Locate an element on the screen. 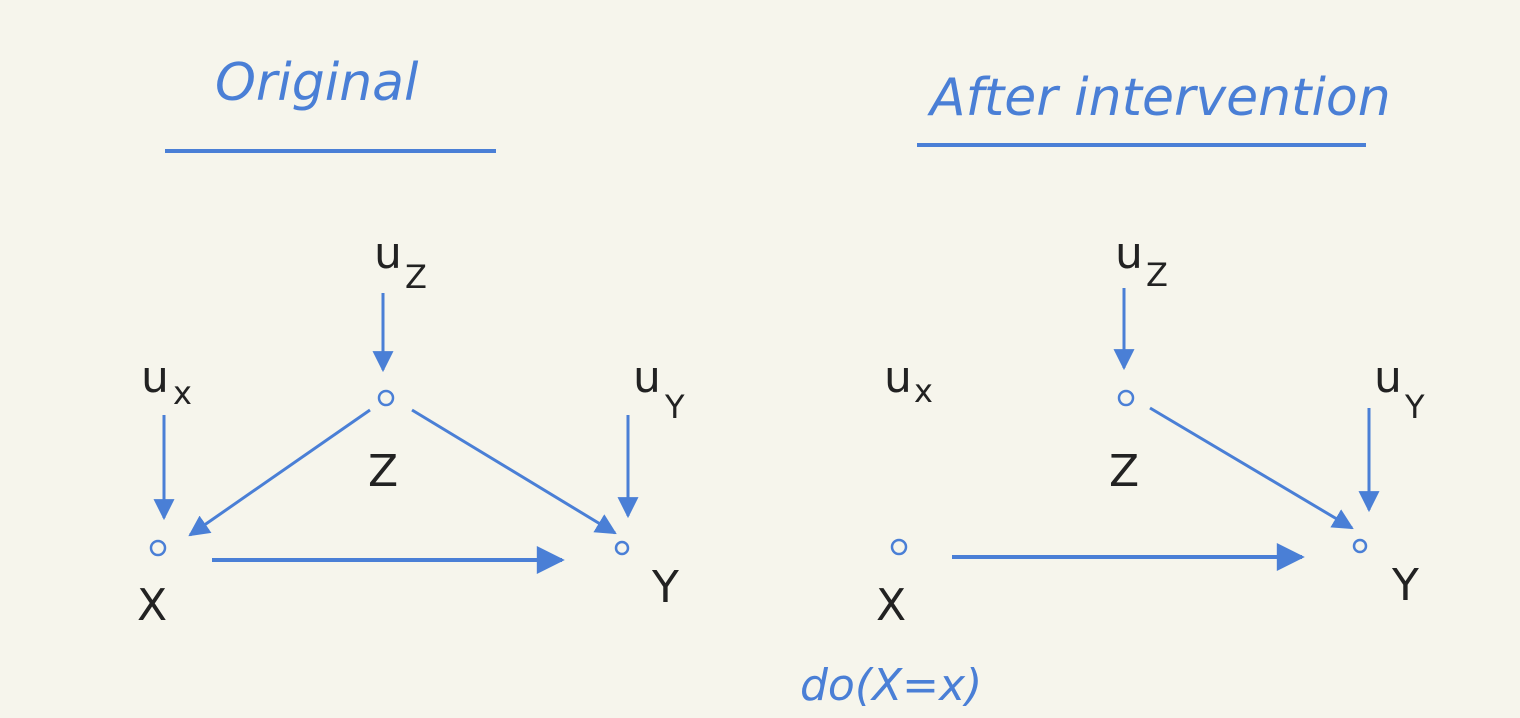 The height and width of the screenshot is (718, 1520). original-edge-z-x is located at coordinates (279, 472).